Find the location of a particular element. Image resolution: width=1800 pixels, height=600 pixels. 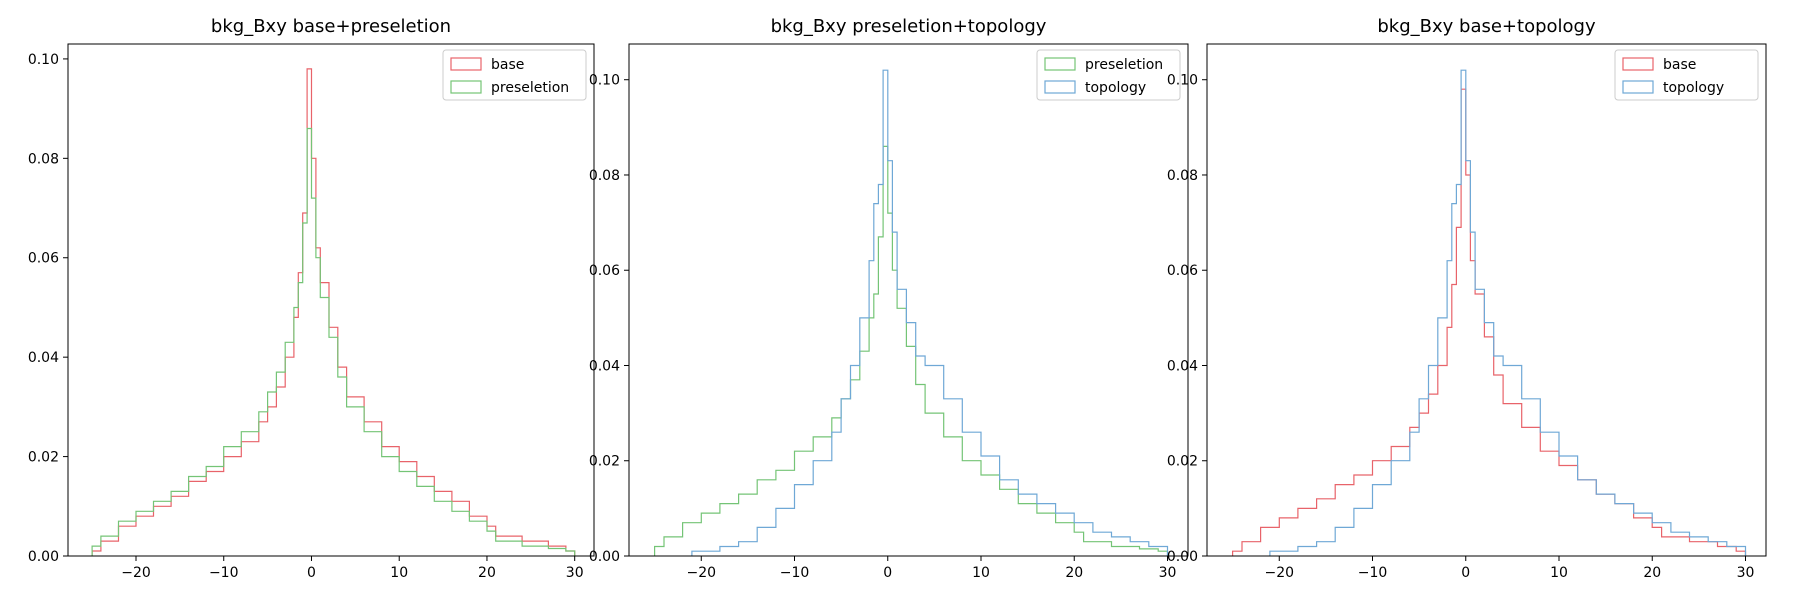

chart-title: bkg_Bxy base+topology is located at coordinates (1486, 26).